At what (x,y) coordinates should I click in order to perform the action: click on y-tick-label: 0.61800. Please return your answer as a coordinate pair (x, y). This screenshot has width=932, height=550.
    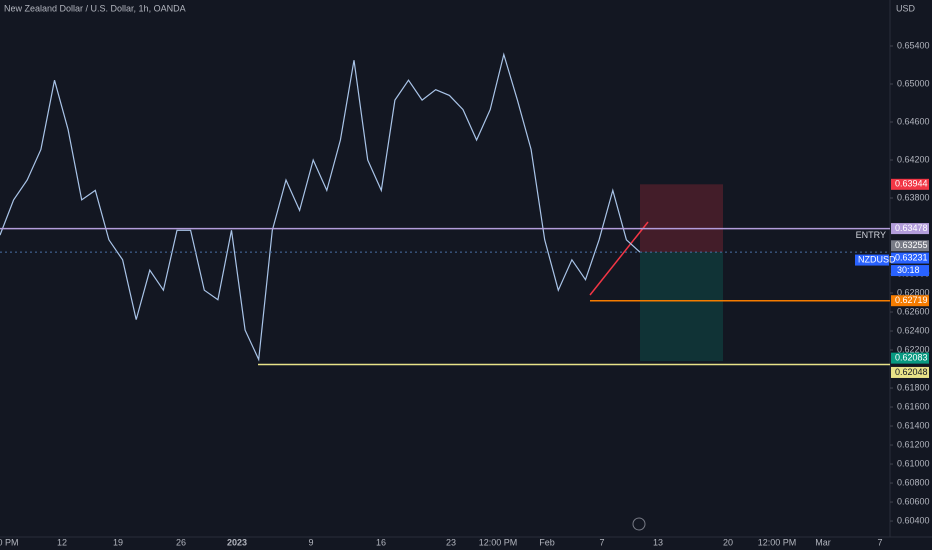
    Looking at the image, I should click on (913, 387).